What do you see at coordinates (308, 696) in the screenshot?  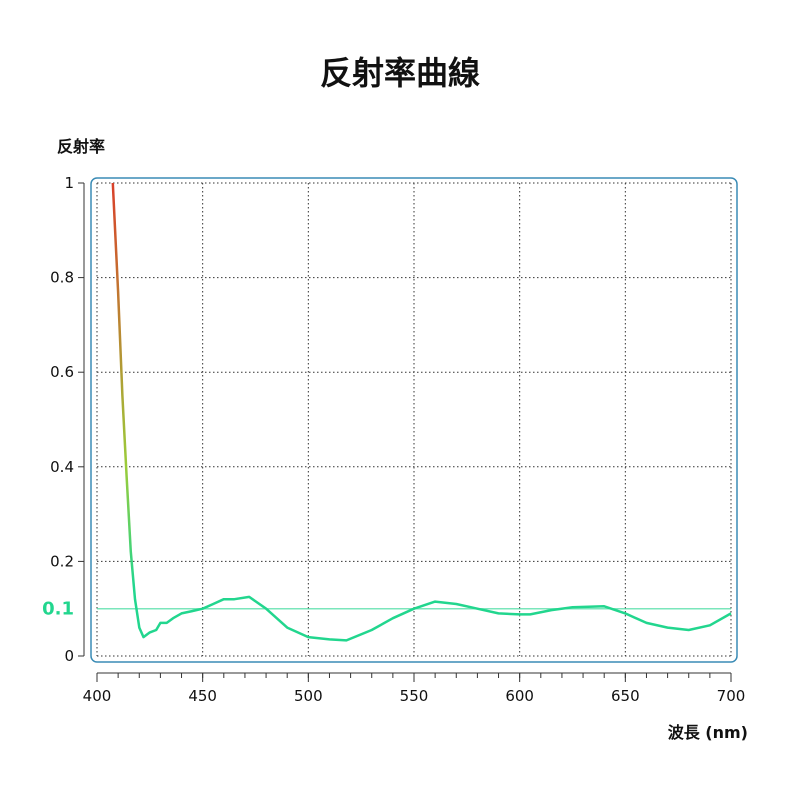 I see `x-tick-label: 500` at bounding box center [308, 696].